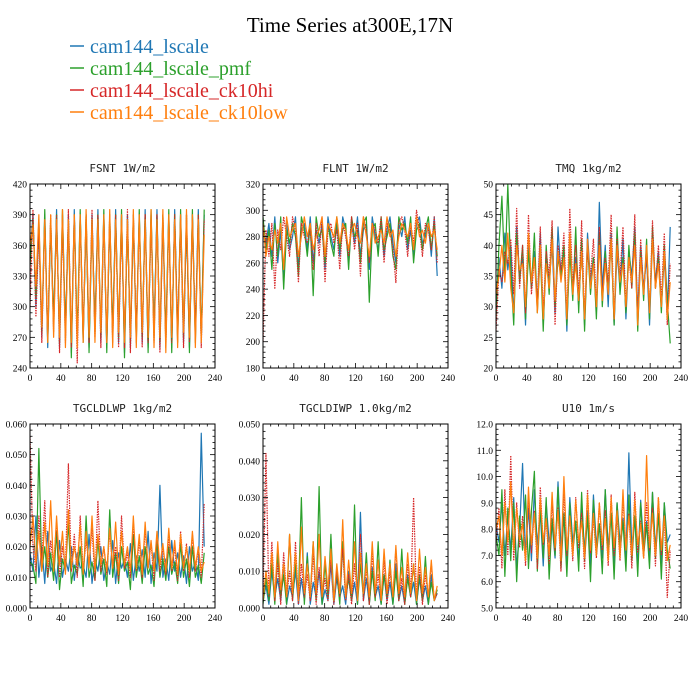  I want to click on y-tick-label: 11.0, so click(485, 452).